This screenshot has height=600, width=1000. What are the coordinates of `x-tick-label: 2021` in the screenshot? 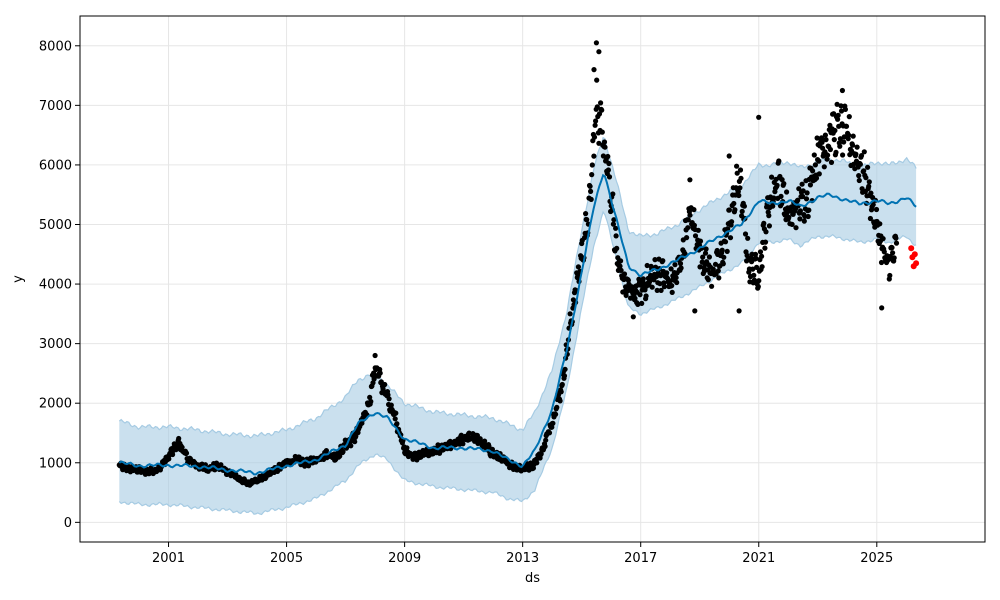 It's located at (758, 558).